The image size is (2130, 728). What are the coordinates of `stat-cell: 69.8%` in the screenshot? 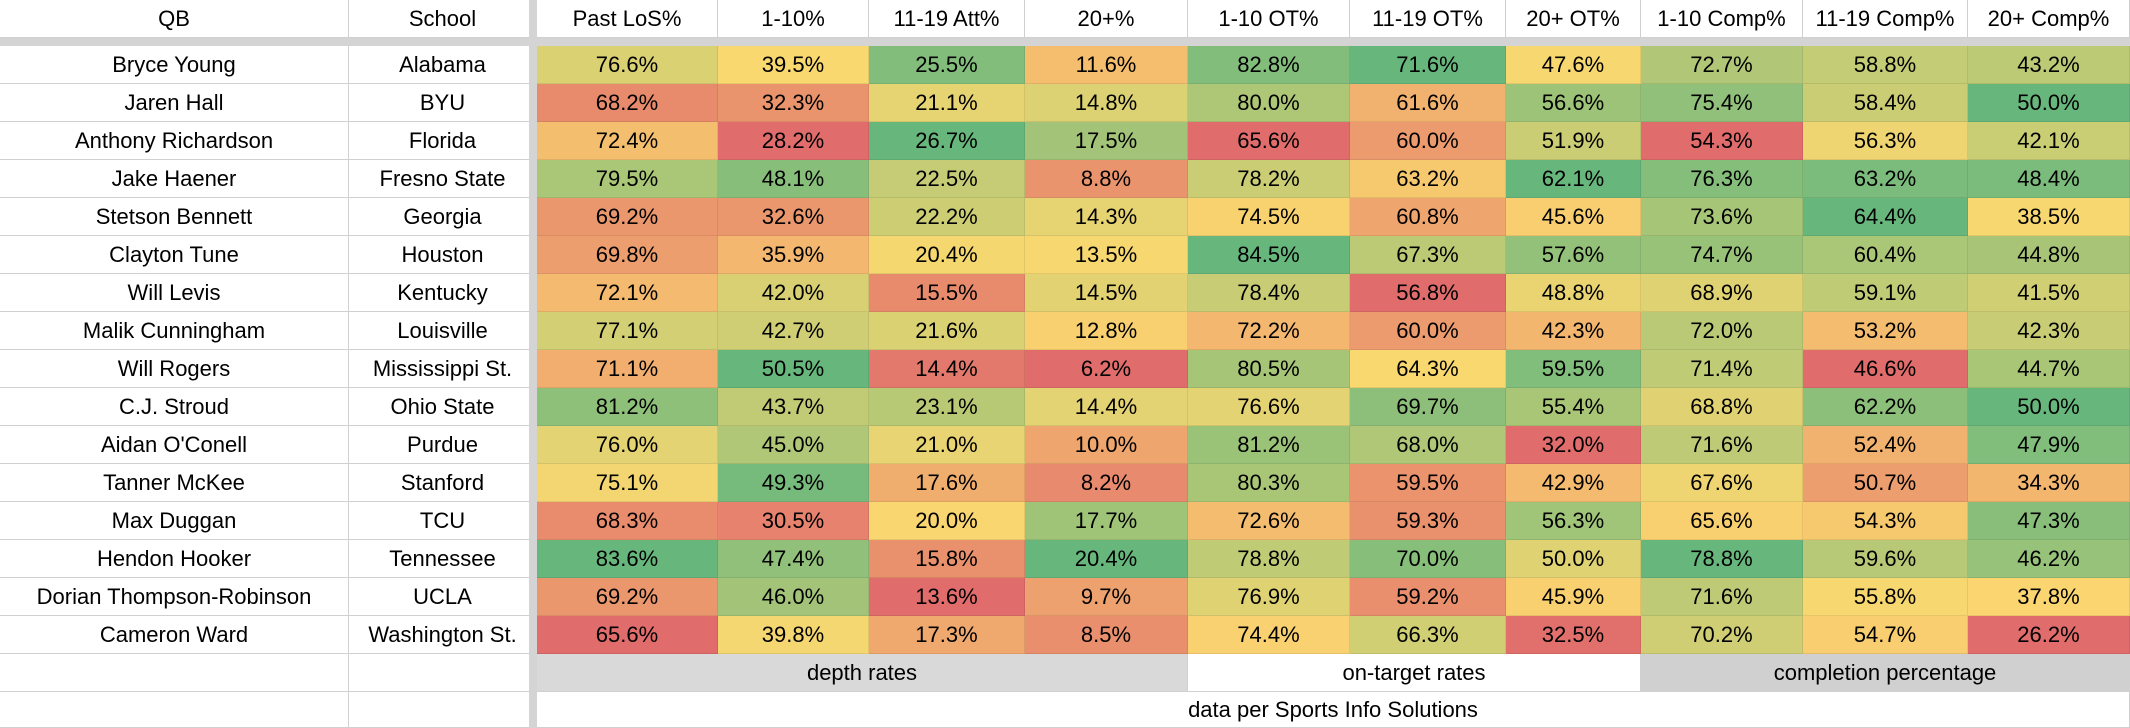 It's located at (627, 255).